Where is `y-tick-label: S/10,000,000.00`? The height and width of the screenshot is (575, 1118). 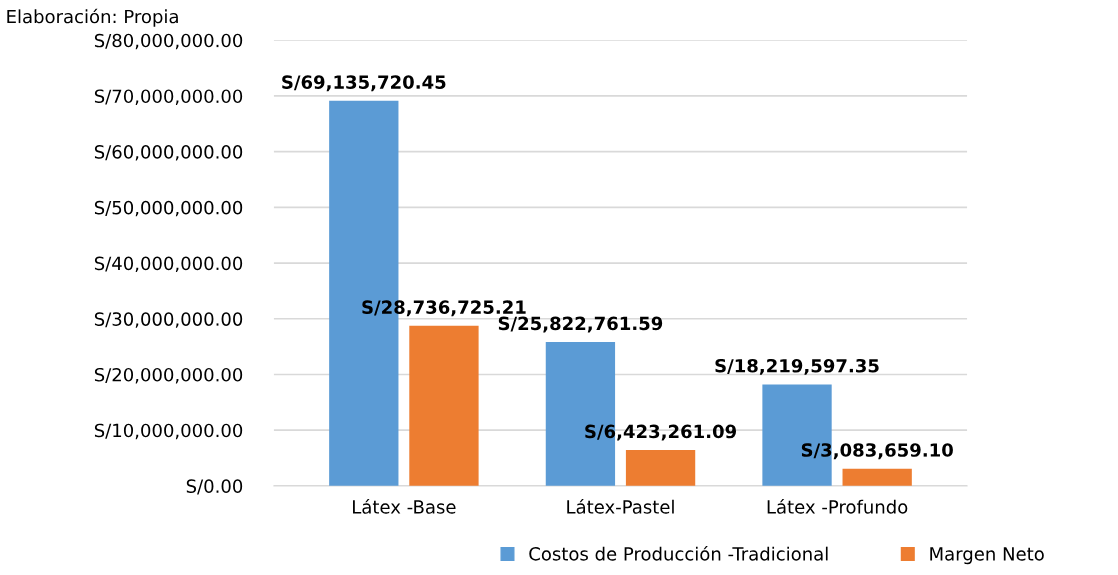 y-tick-label: S/10,000,000.00 is located at coordinates (168, 431).